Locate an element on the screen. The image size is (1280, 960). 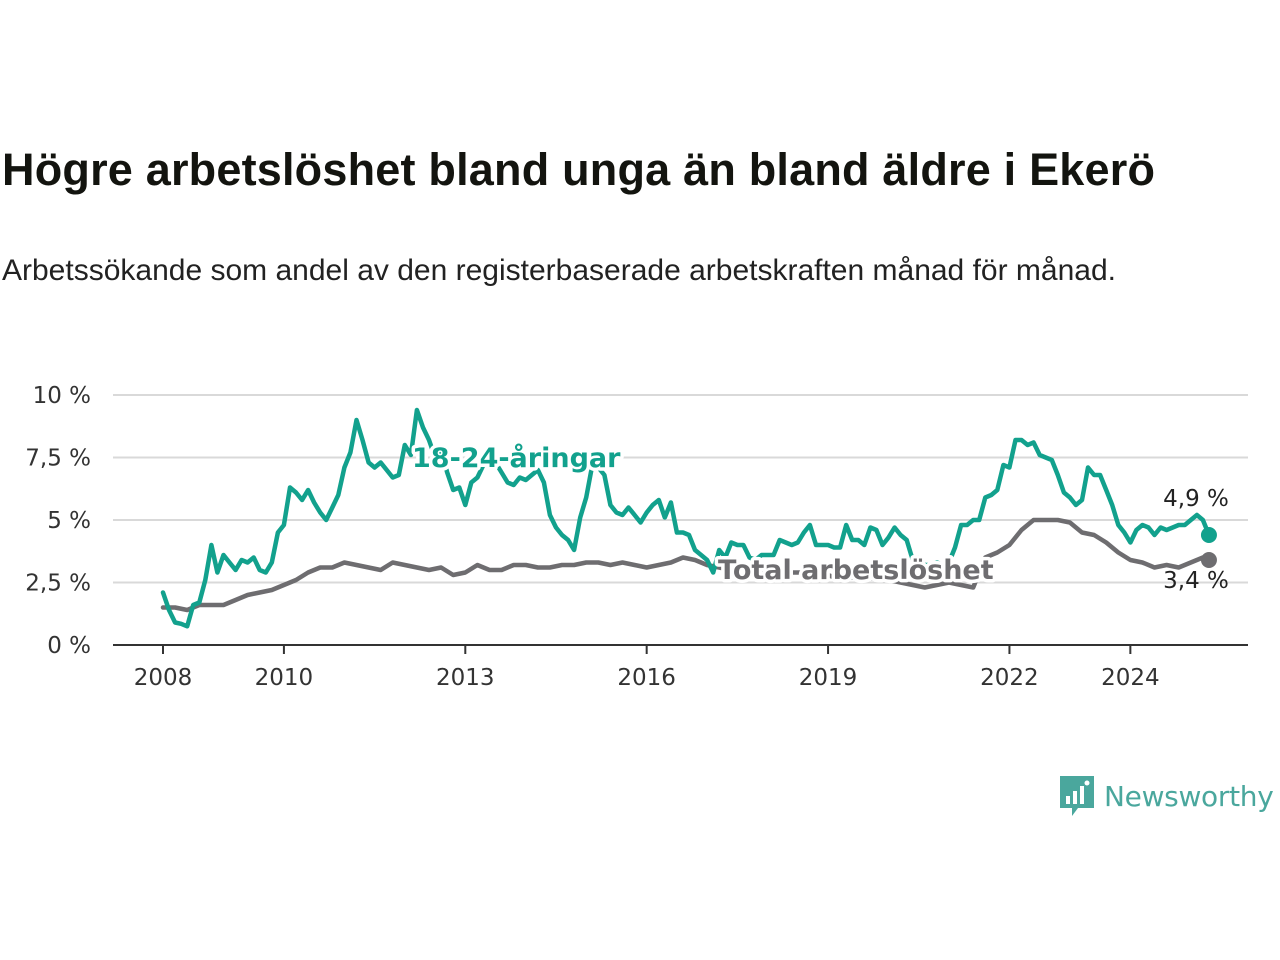
y-tick-label: 2,5 % is located at coordinates (58, 584).